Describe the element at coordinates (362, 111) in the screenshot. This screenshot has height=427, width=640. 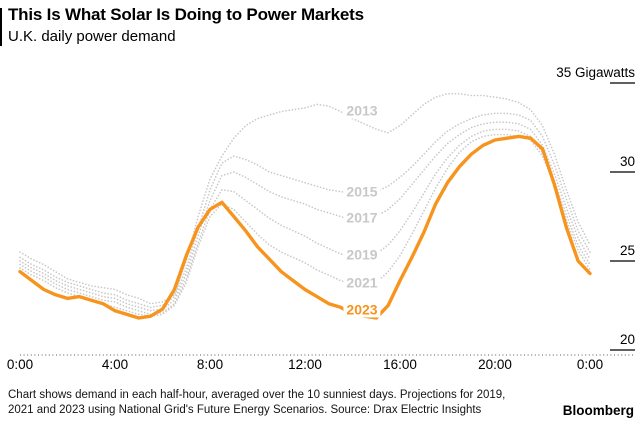
I see `series-label-2013: 2013` at that location.